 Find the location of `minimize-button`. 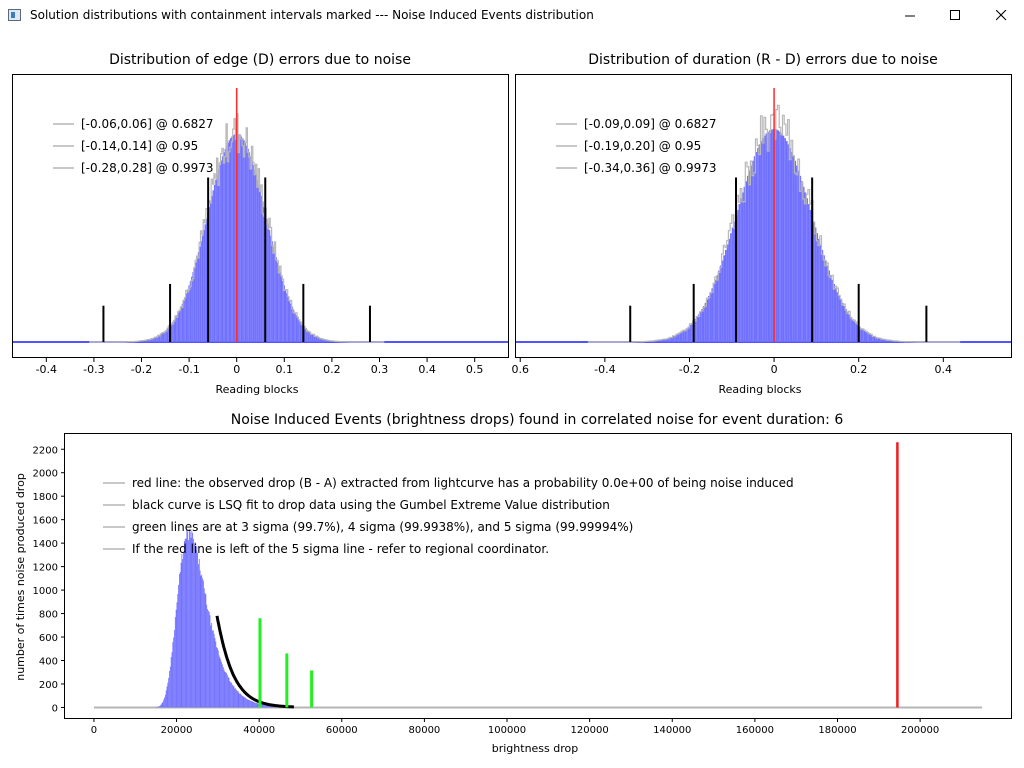

minimize-button is located at coordinates (910, 15).